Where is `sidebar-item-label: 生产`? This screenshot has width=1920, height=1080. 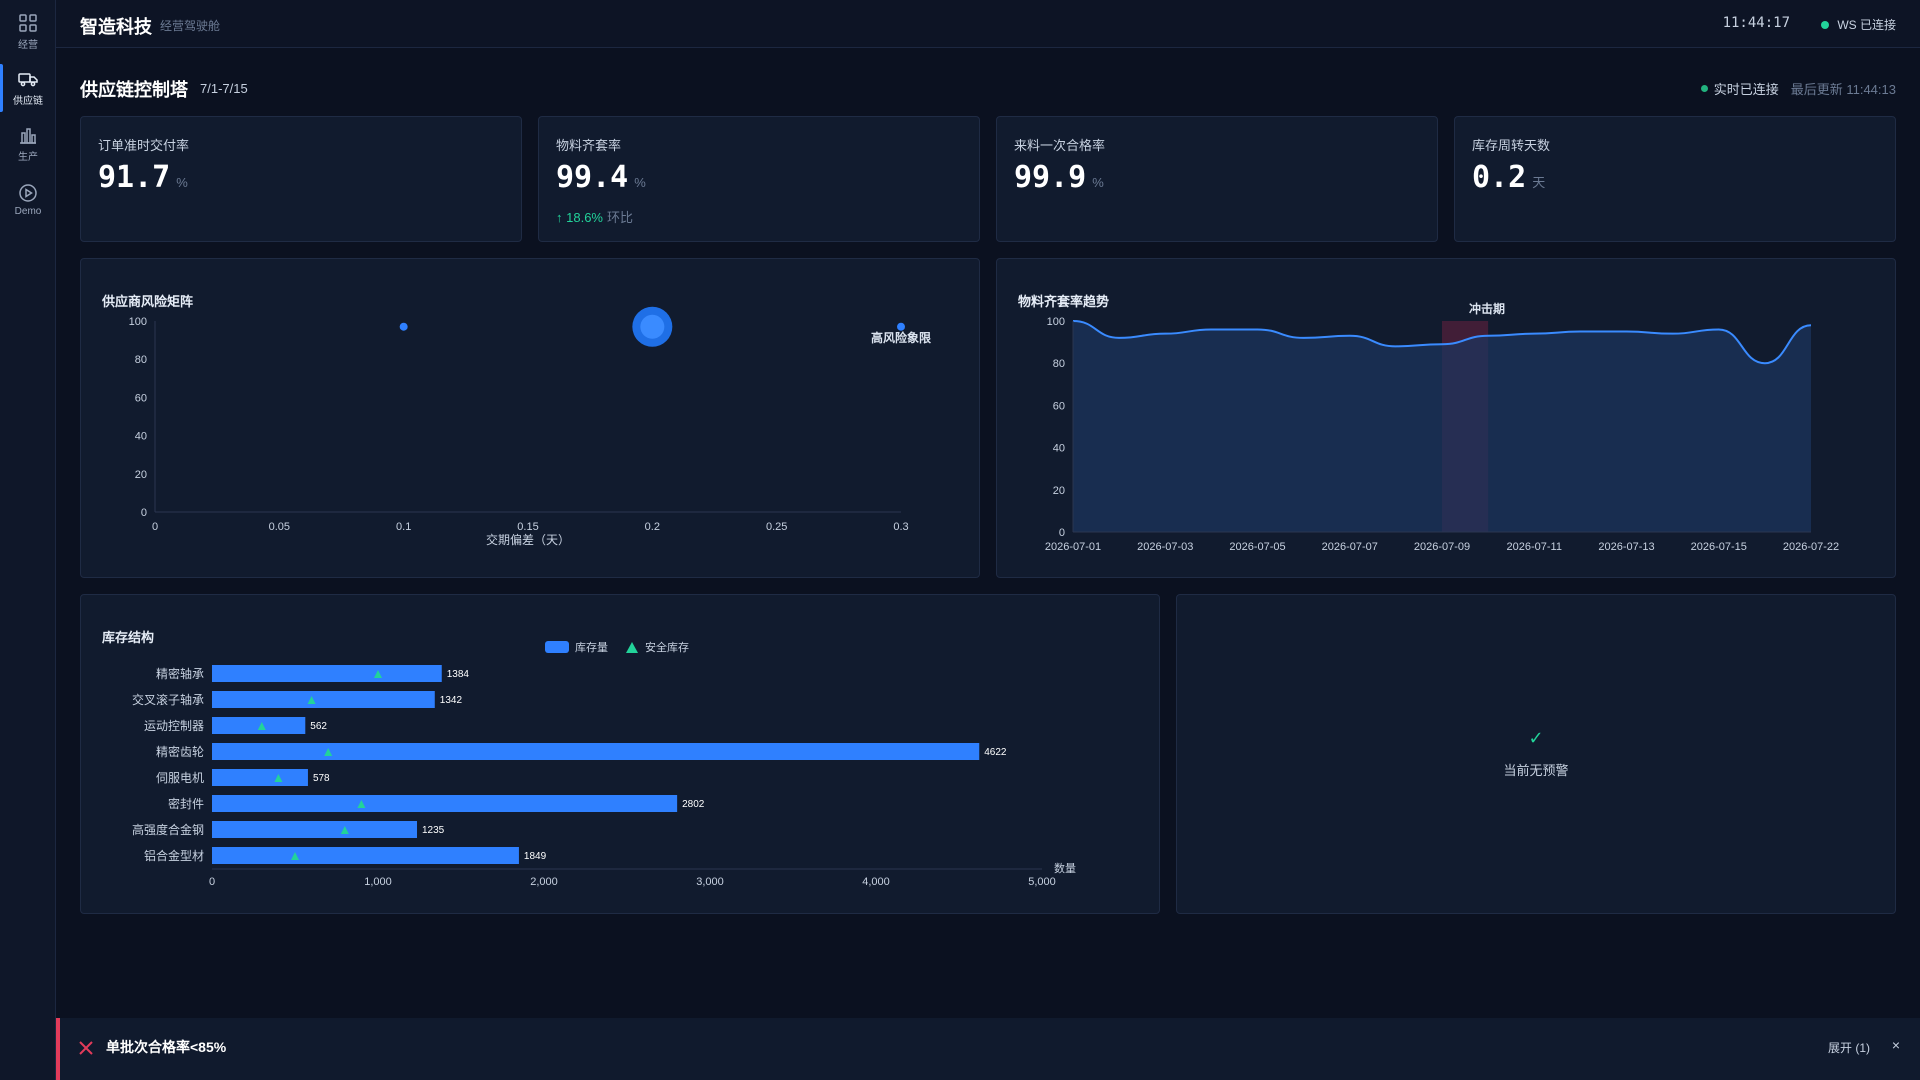
sidebar-item-label: 生产 is located at coordinates (28, 157).